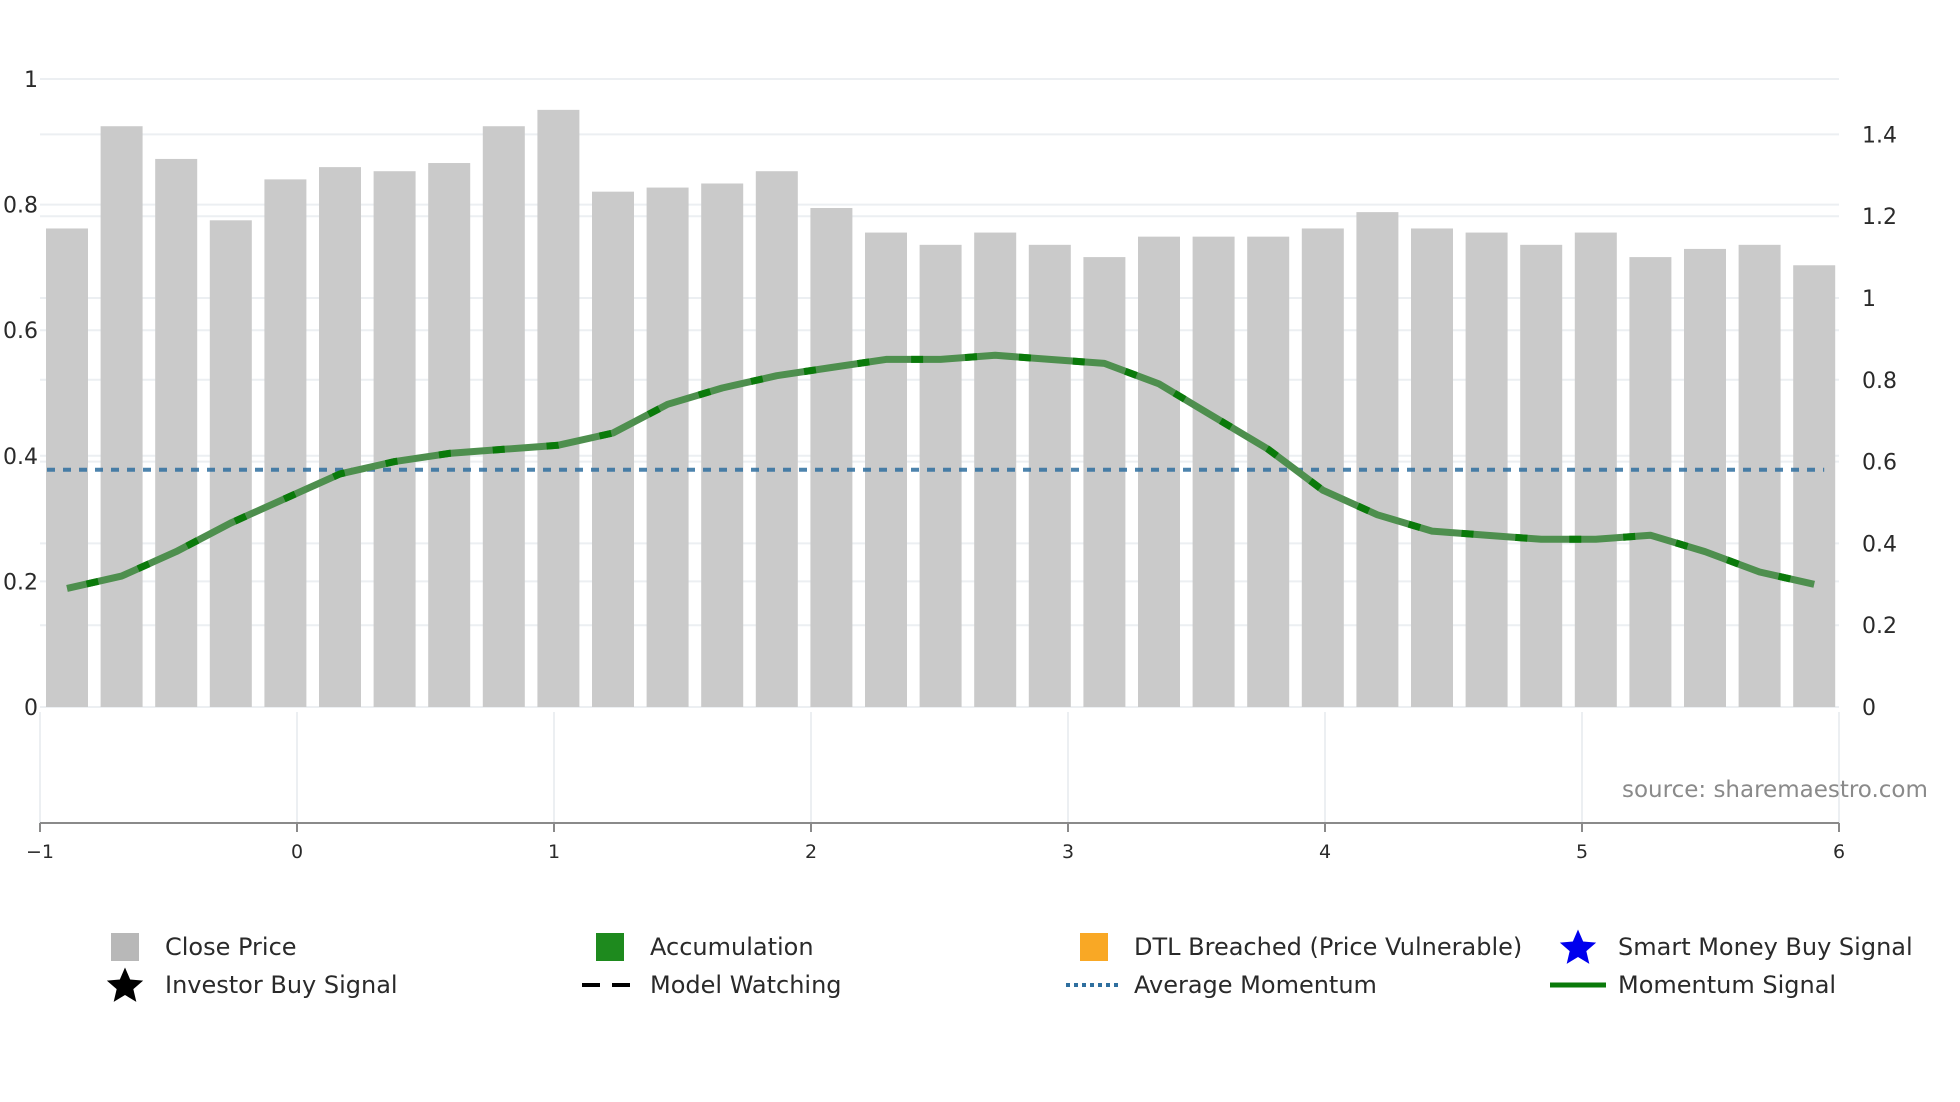 The height and width of the screenshot is (1102, 1960). I want to click on legend-label: Momentum Signal, so click(1727, 985).